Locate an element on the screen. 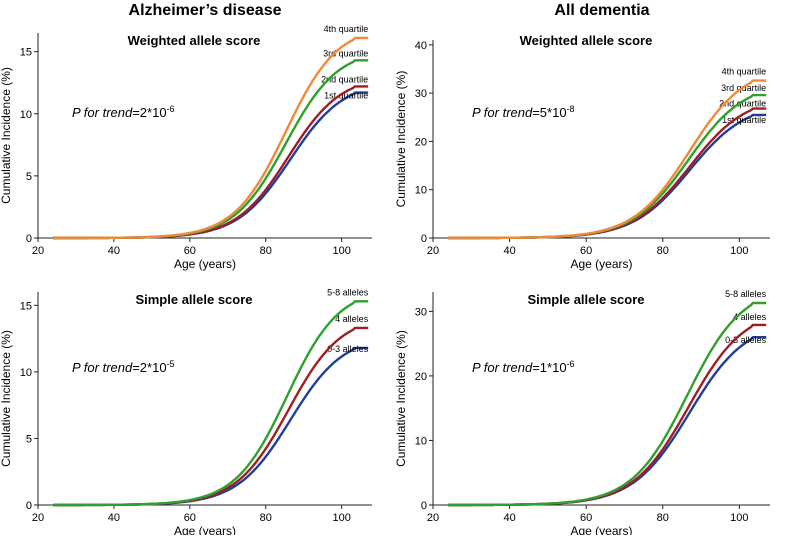  series-line-3rd-quartile is located at coordinates (211, 149).